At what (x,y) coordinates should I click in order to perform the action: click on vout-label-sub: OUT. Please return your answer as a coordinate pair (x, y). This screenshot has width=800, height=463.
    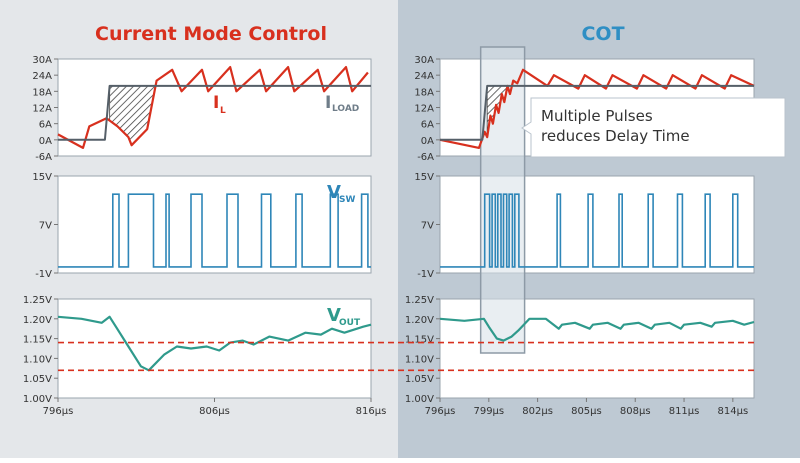
    Looking at the image, I should click on (350, 323).